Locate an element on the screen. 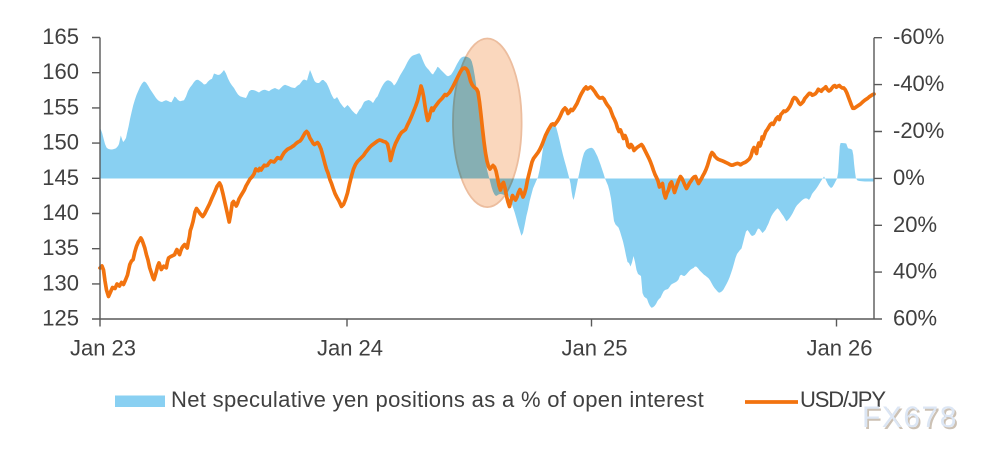 This screenshot has height=452, width=989. svg-text: -20% is located at coordinates (918, 130).